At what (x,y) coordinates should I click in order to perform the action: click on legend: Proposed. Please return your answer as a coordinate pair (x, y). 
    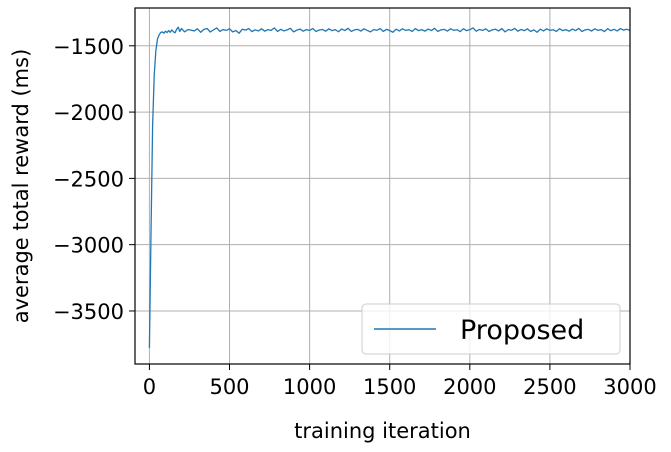
    Looking at the image, I should click on (491, 329).